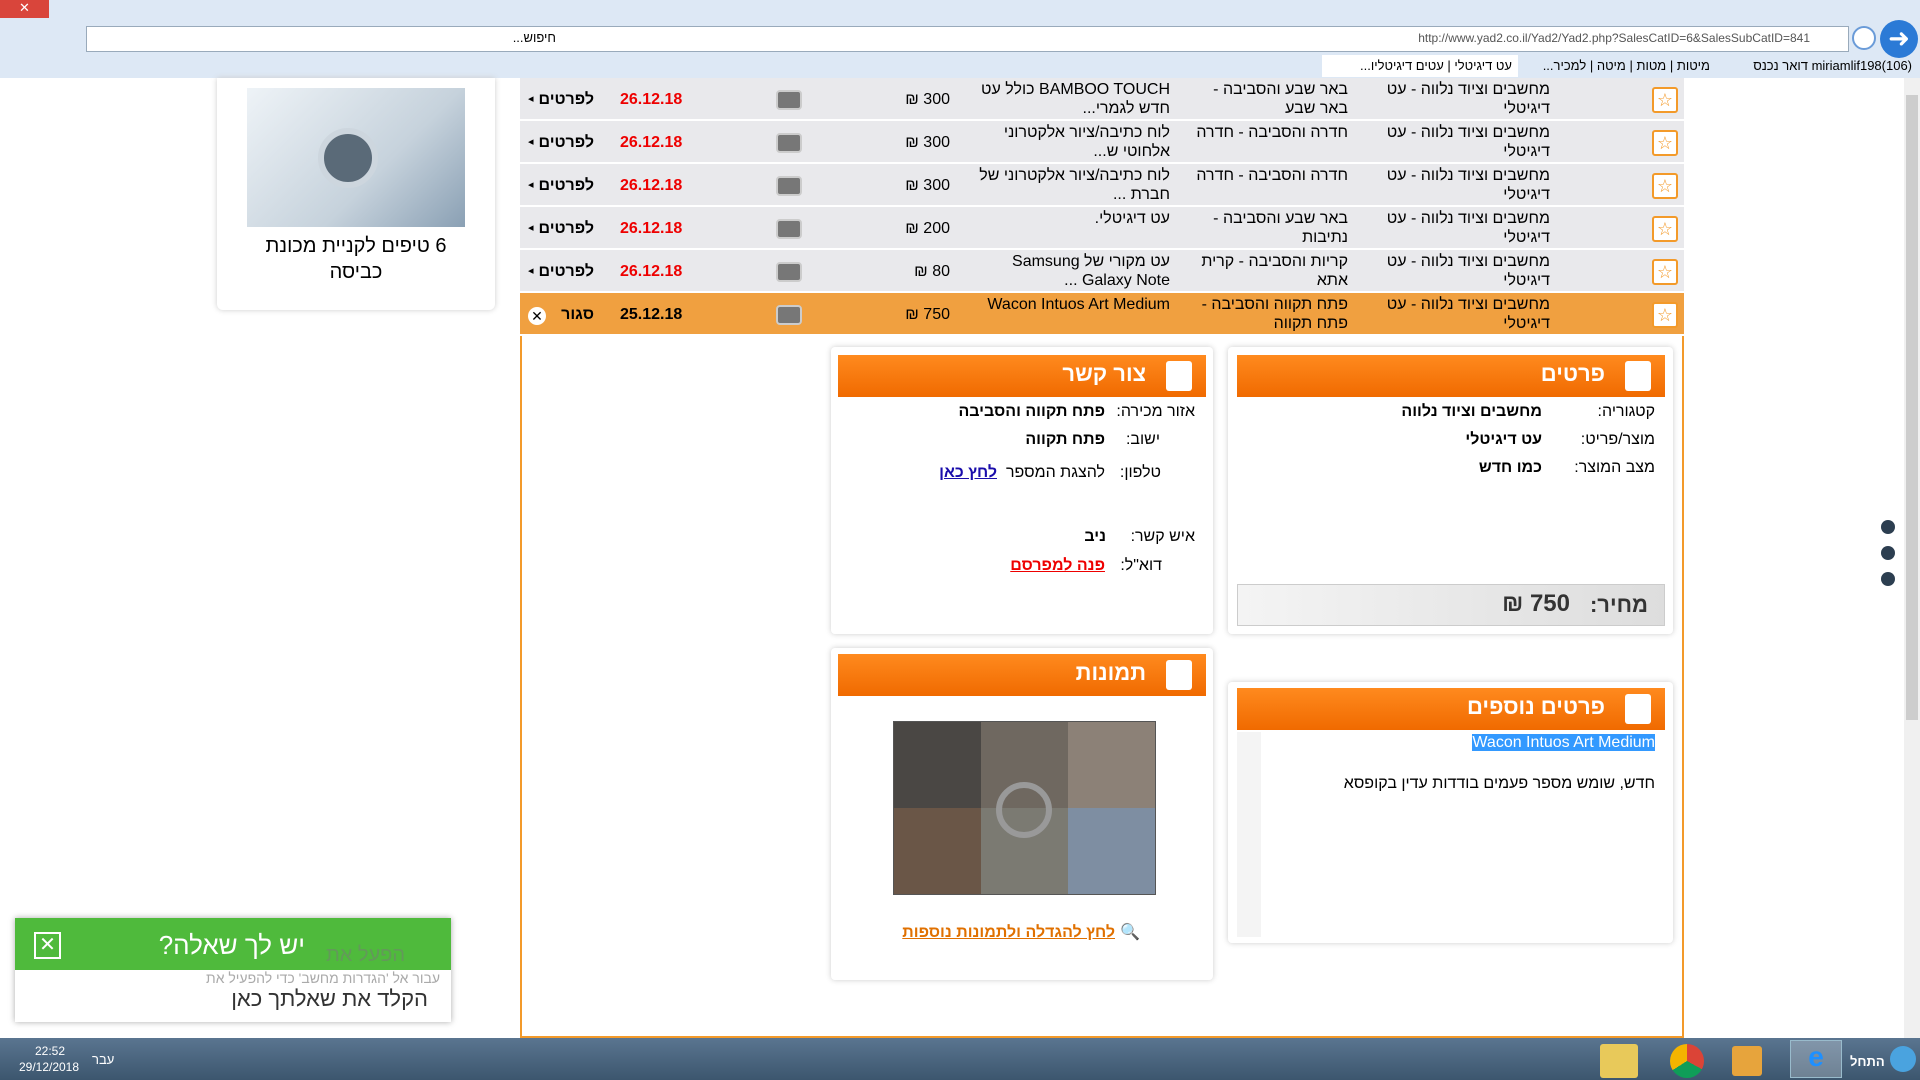 The height and width of the screenshot is (1080, 1920). Describe the element at coordinates (1024, 808) in the screenshot. I see `photo-placeholder` at that location.